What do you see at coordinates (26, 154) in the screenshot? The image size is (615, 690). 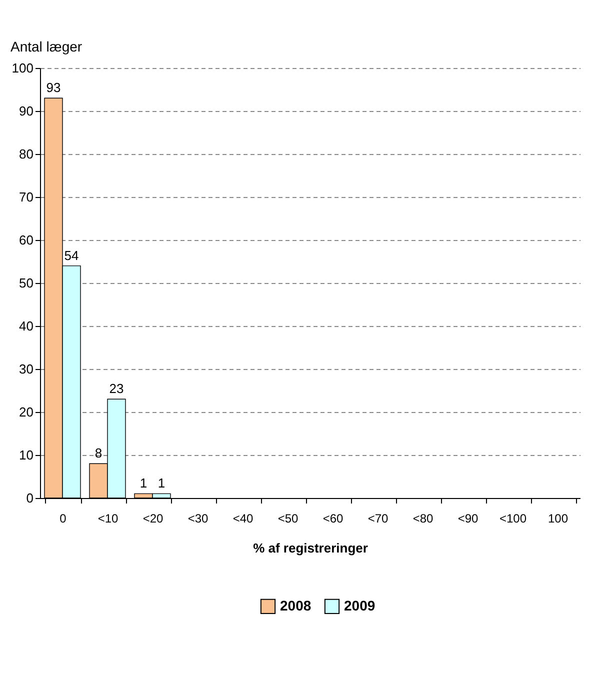 I see `y-tick-label: 80` at bounding box center [26, 154].